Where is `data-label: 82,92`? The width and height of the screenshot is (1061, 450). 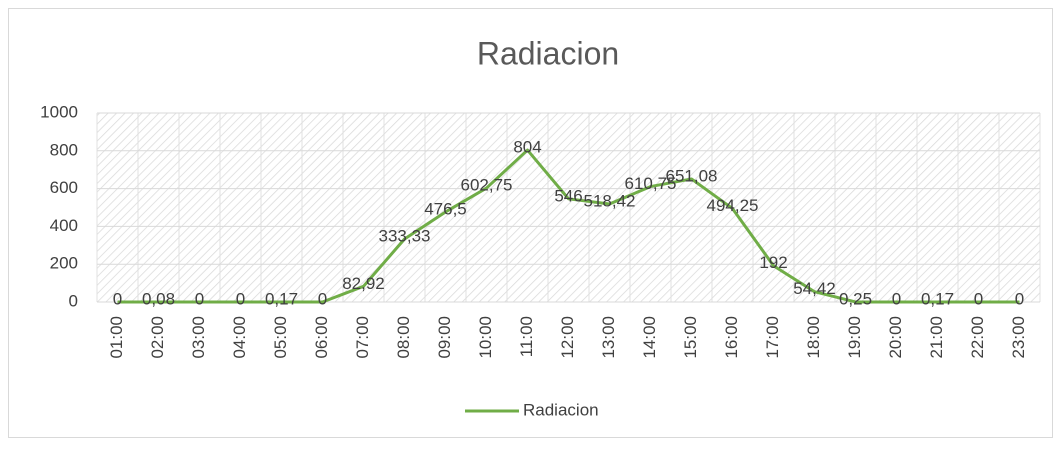
data-label: 82,92 is located at coordinates (363, 283).